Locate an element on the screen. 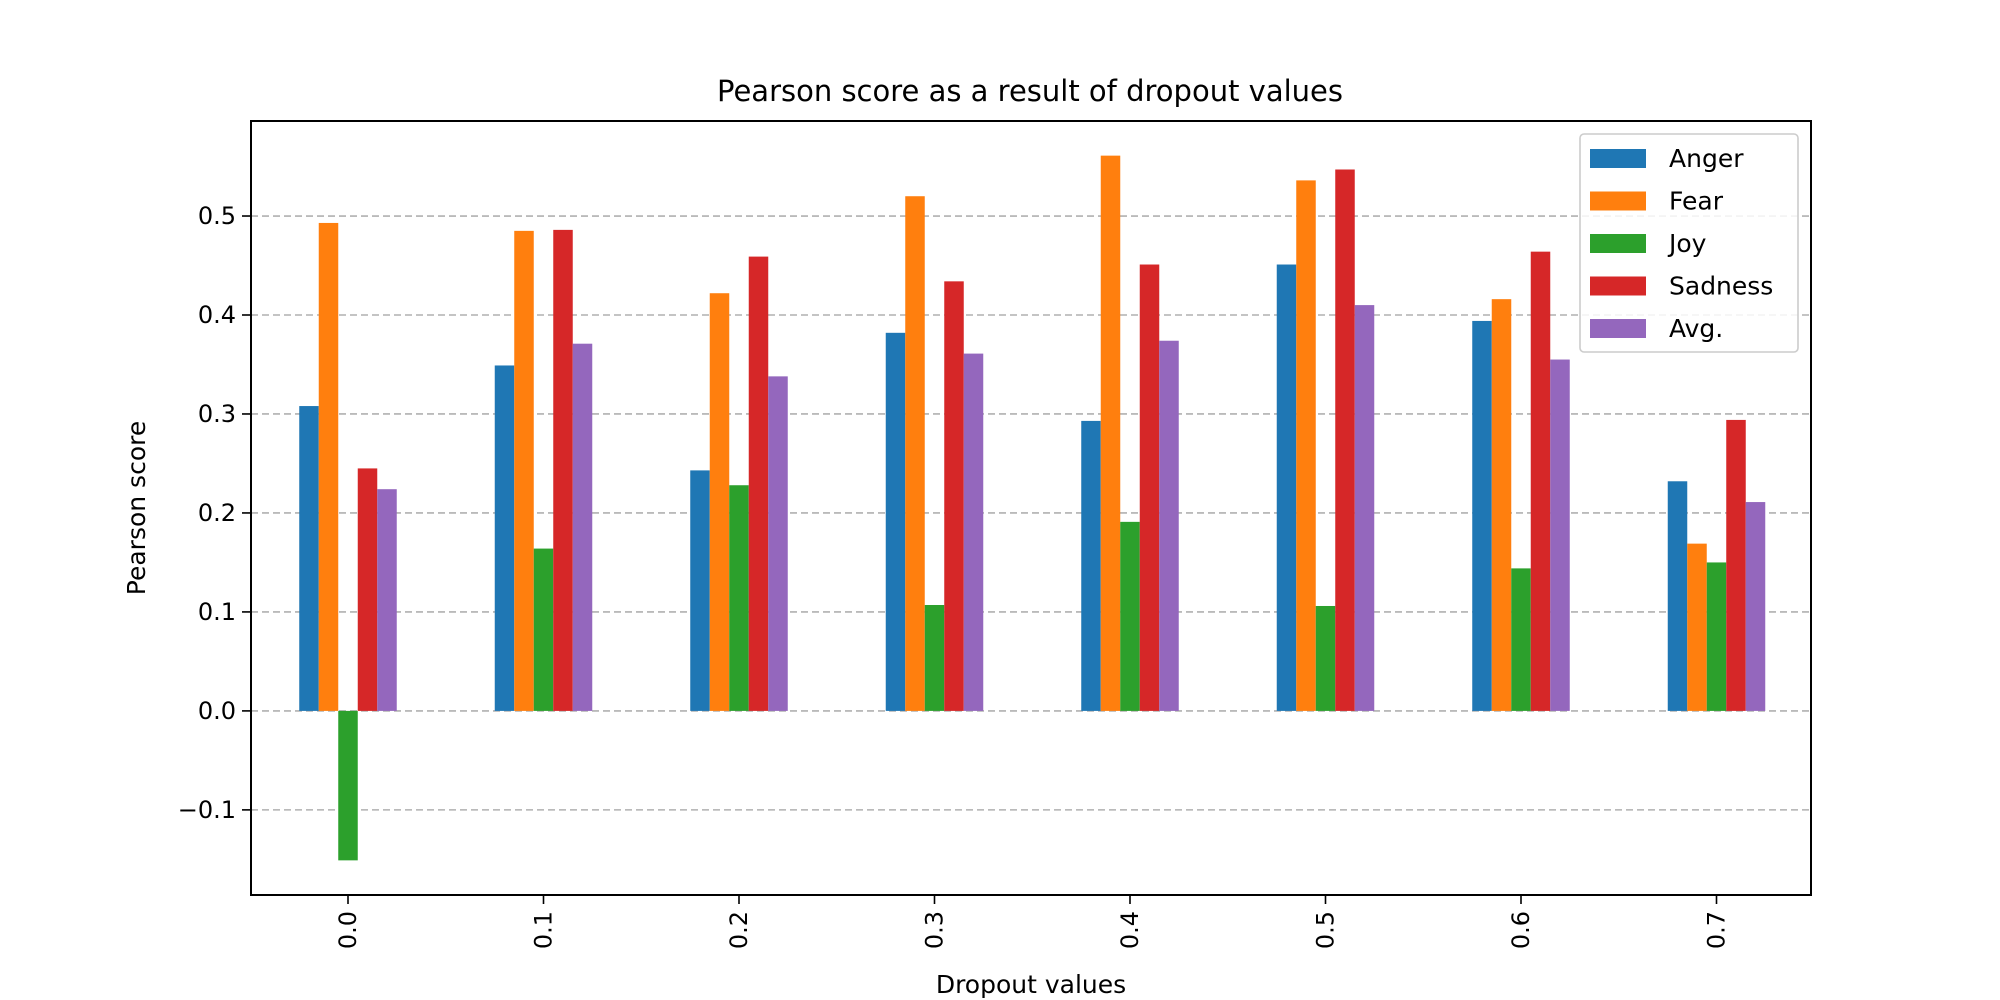 The width and height of the screenshot is (2000, 1000). bar-avg-0.5 is located at coordinates (1364, 508).